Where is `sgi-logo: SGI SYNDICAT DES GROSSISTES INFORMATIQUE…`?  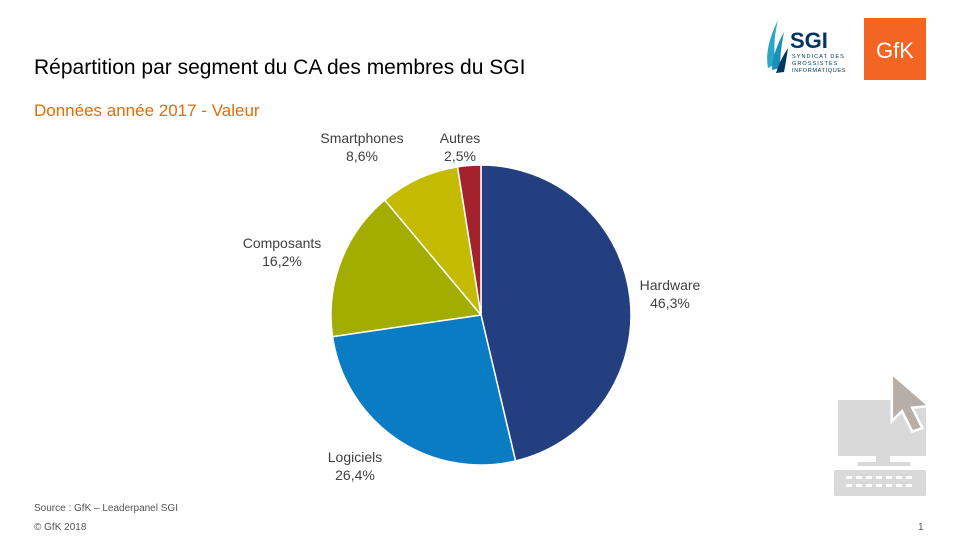 sgi-logo: SGI SYNDICAT DES GROSSISTES INFORMATIQUE… is located at coordinates (810, 49).